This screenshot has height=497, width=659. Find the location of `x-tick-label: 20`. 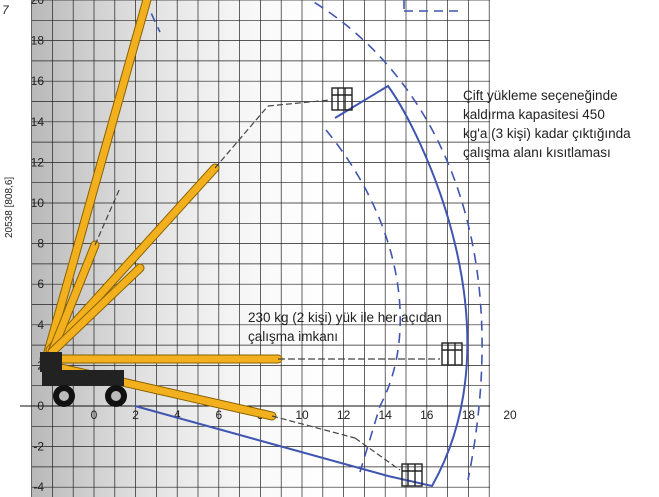

x-tick-label: 20 is located at coordinates (510, 415).